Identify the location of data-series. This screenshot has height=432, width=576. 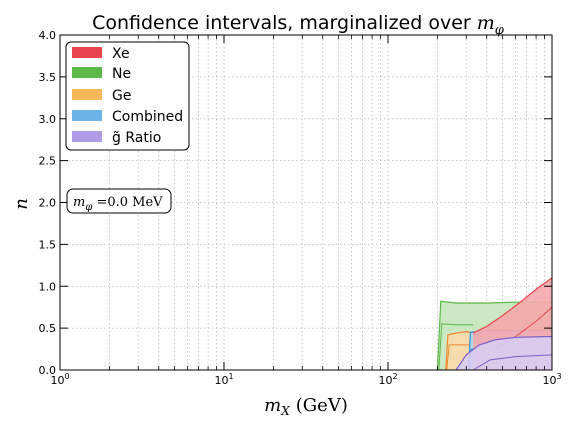
(494, 324).